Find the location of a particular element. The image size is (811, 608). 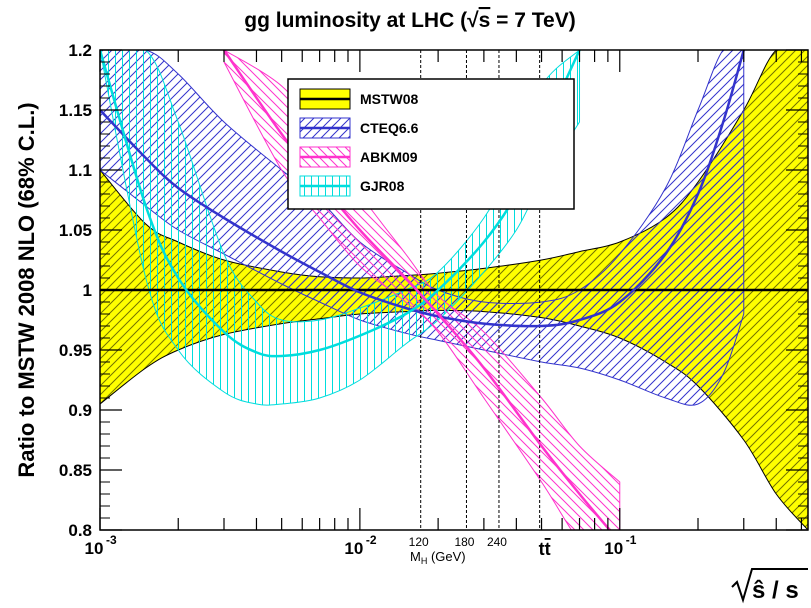

y-tick-label: 1 is located at coordinates (87, 290).